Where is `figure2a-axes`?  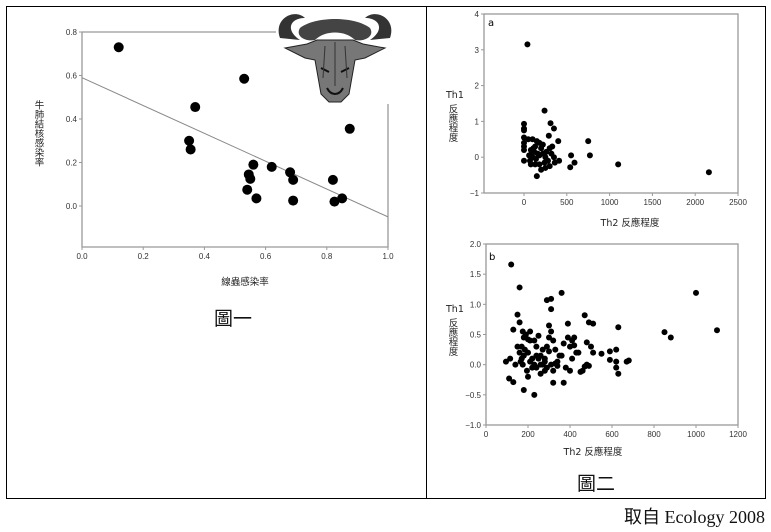 figure2a-axes is located at coordinates (611, 103).